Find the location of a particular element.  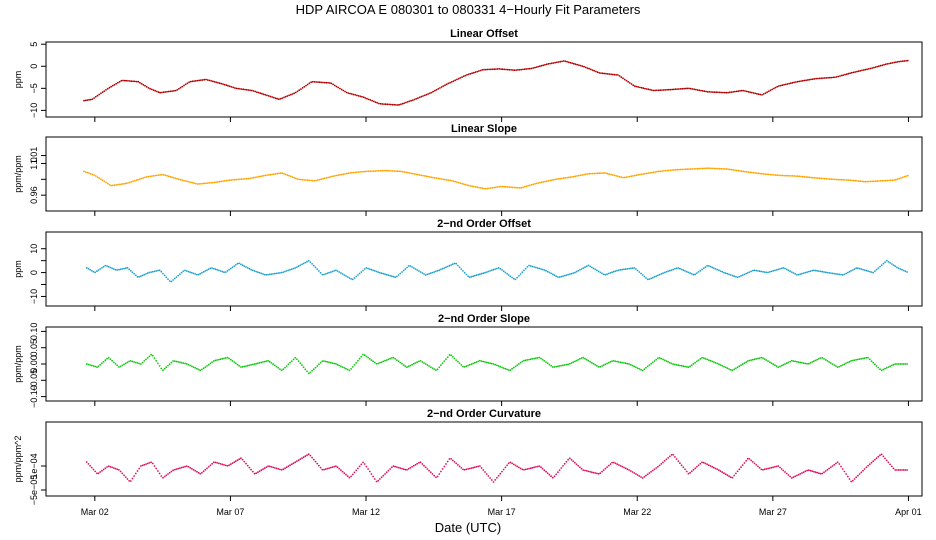

y-tick-label: 0.05 is located at coordinates (34, 348).